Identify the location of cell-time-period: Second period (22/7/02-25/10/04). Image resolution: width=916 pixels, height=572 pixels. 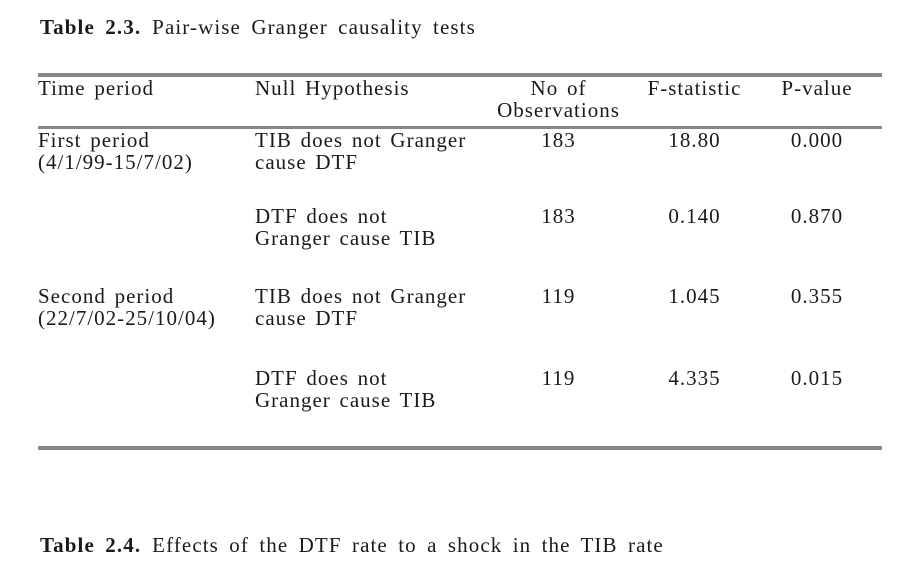
(127, 307).